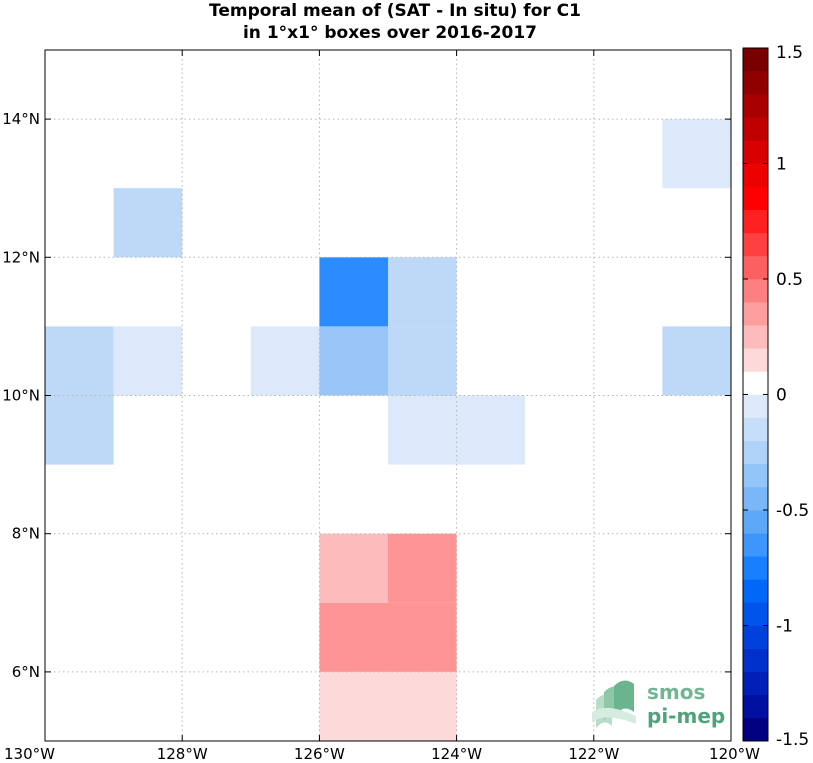  What do you see at coordinates (21, 119) in the screenshot?
I see `y-tick-label: 14°N` at bounding box center [21, 119].